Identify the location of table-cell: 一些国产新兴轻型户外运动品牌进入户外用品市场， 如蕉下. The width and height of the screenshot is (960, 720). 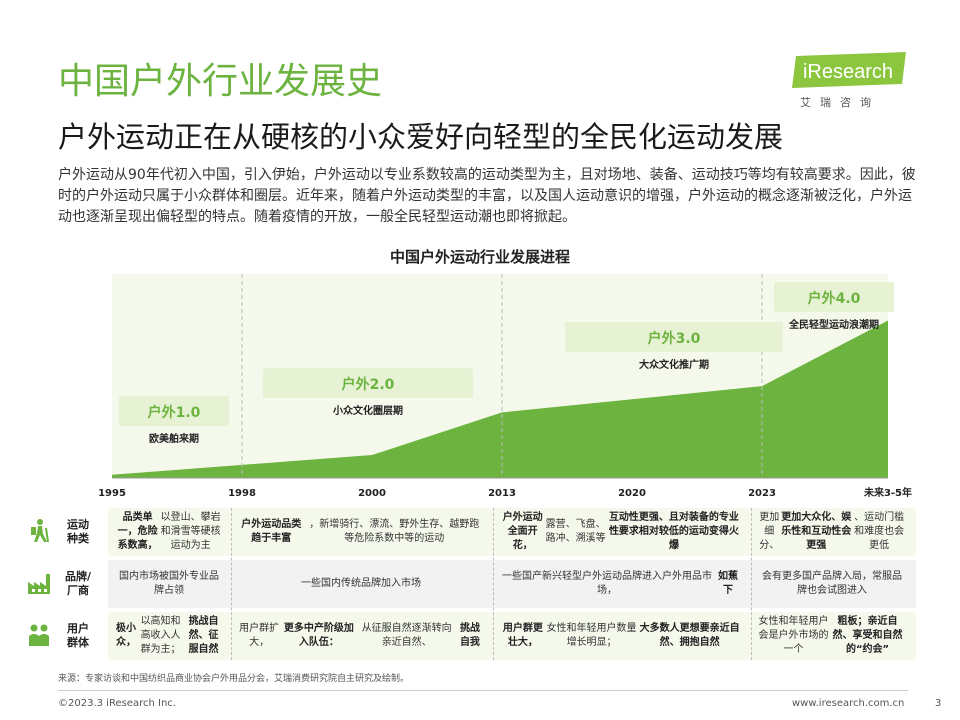
(620, 583).